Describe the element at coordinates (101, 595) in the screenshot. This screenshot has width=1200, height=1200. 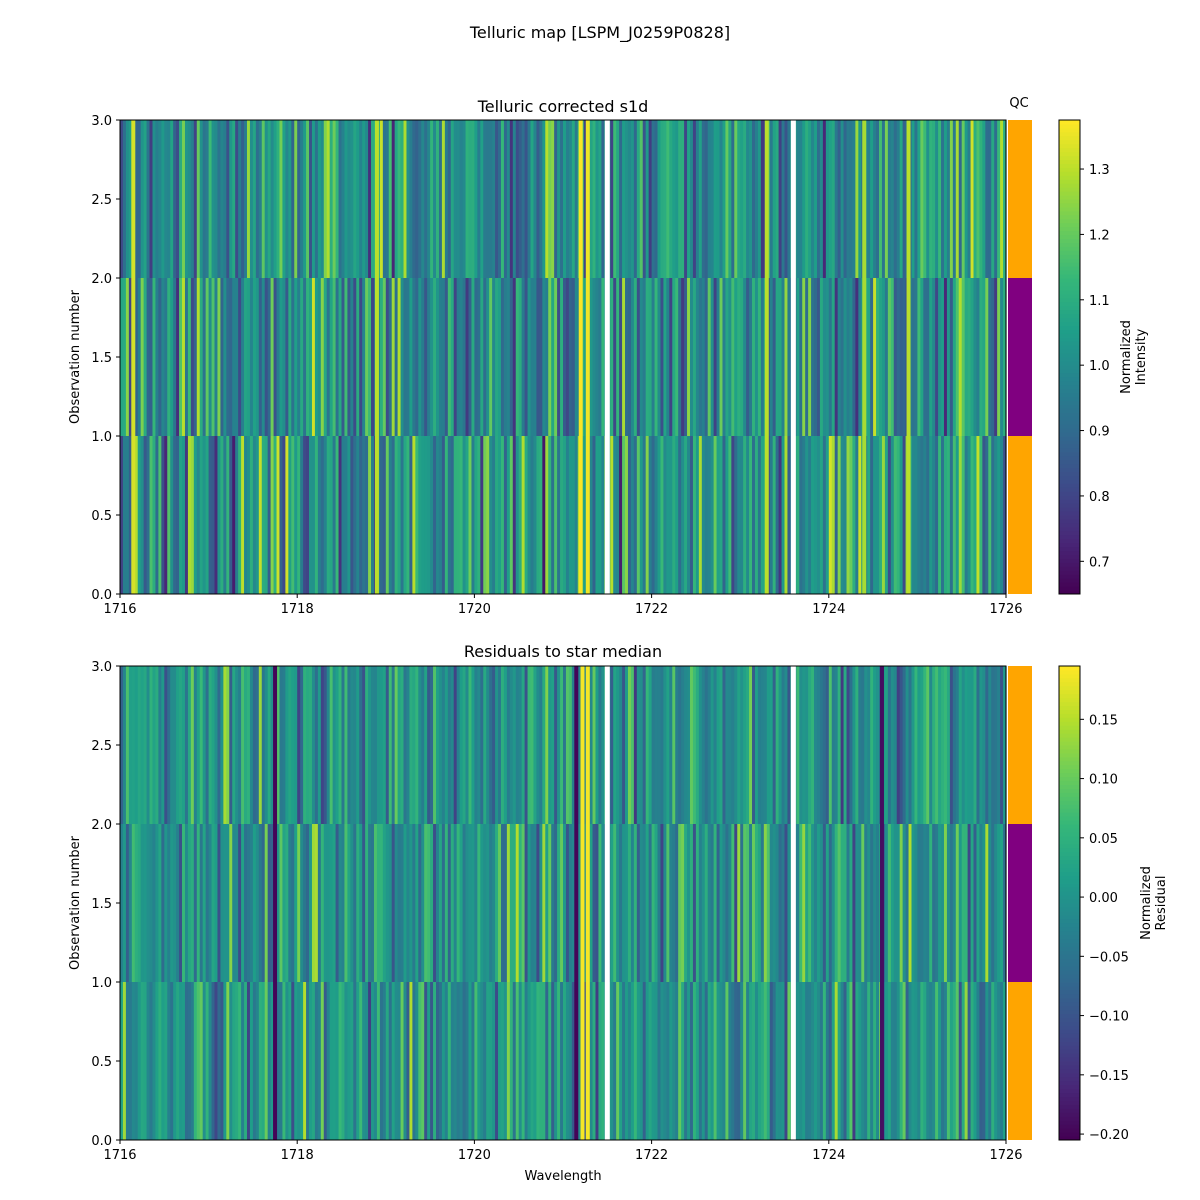
I see `y-tick-label: 0.0` at that location.